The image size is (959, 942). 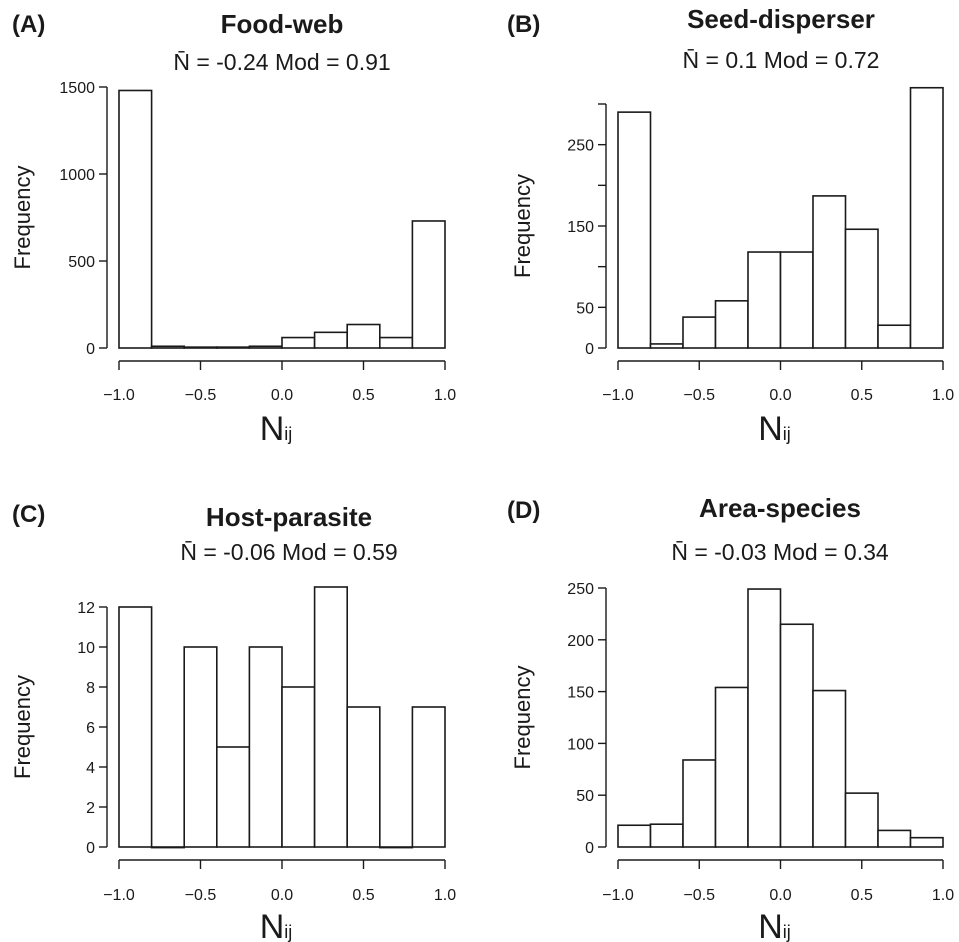 I want to click on y-tick-label: 6, so click(x=90, y=728).